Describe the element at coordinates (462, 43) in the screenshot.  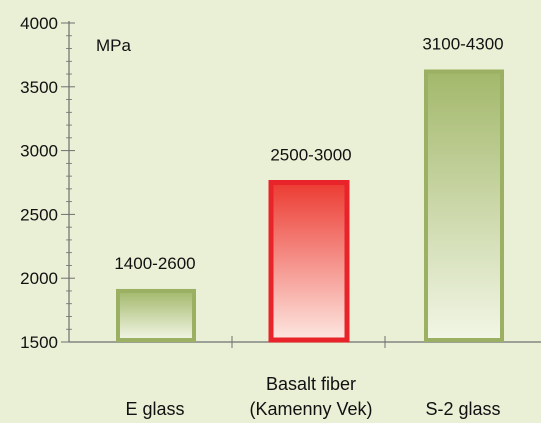
I see `data-label: 3100-4300` at that location.